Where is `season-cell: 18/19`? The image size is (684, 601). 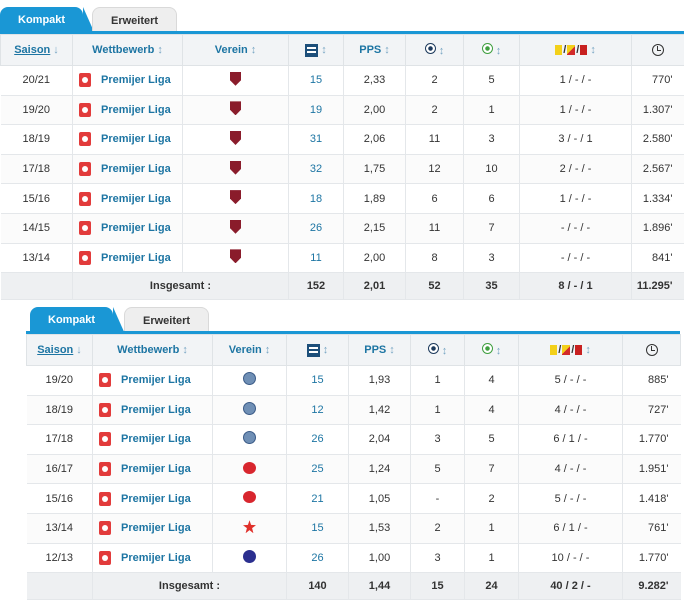 season-cell: 18/19 is located at coordinates (59, 410).